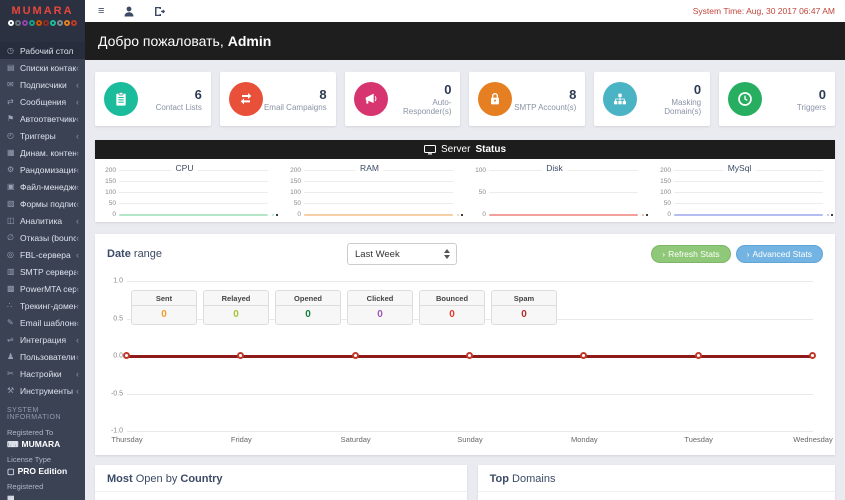  What do you see at coordinates (277, 99) in the screenshot?
I see `stat-card-email-campaigns: 8 Email Campaigns` at bounding box center [277, 99].